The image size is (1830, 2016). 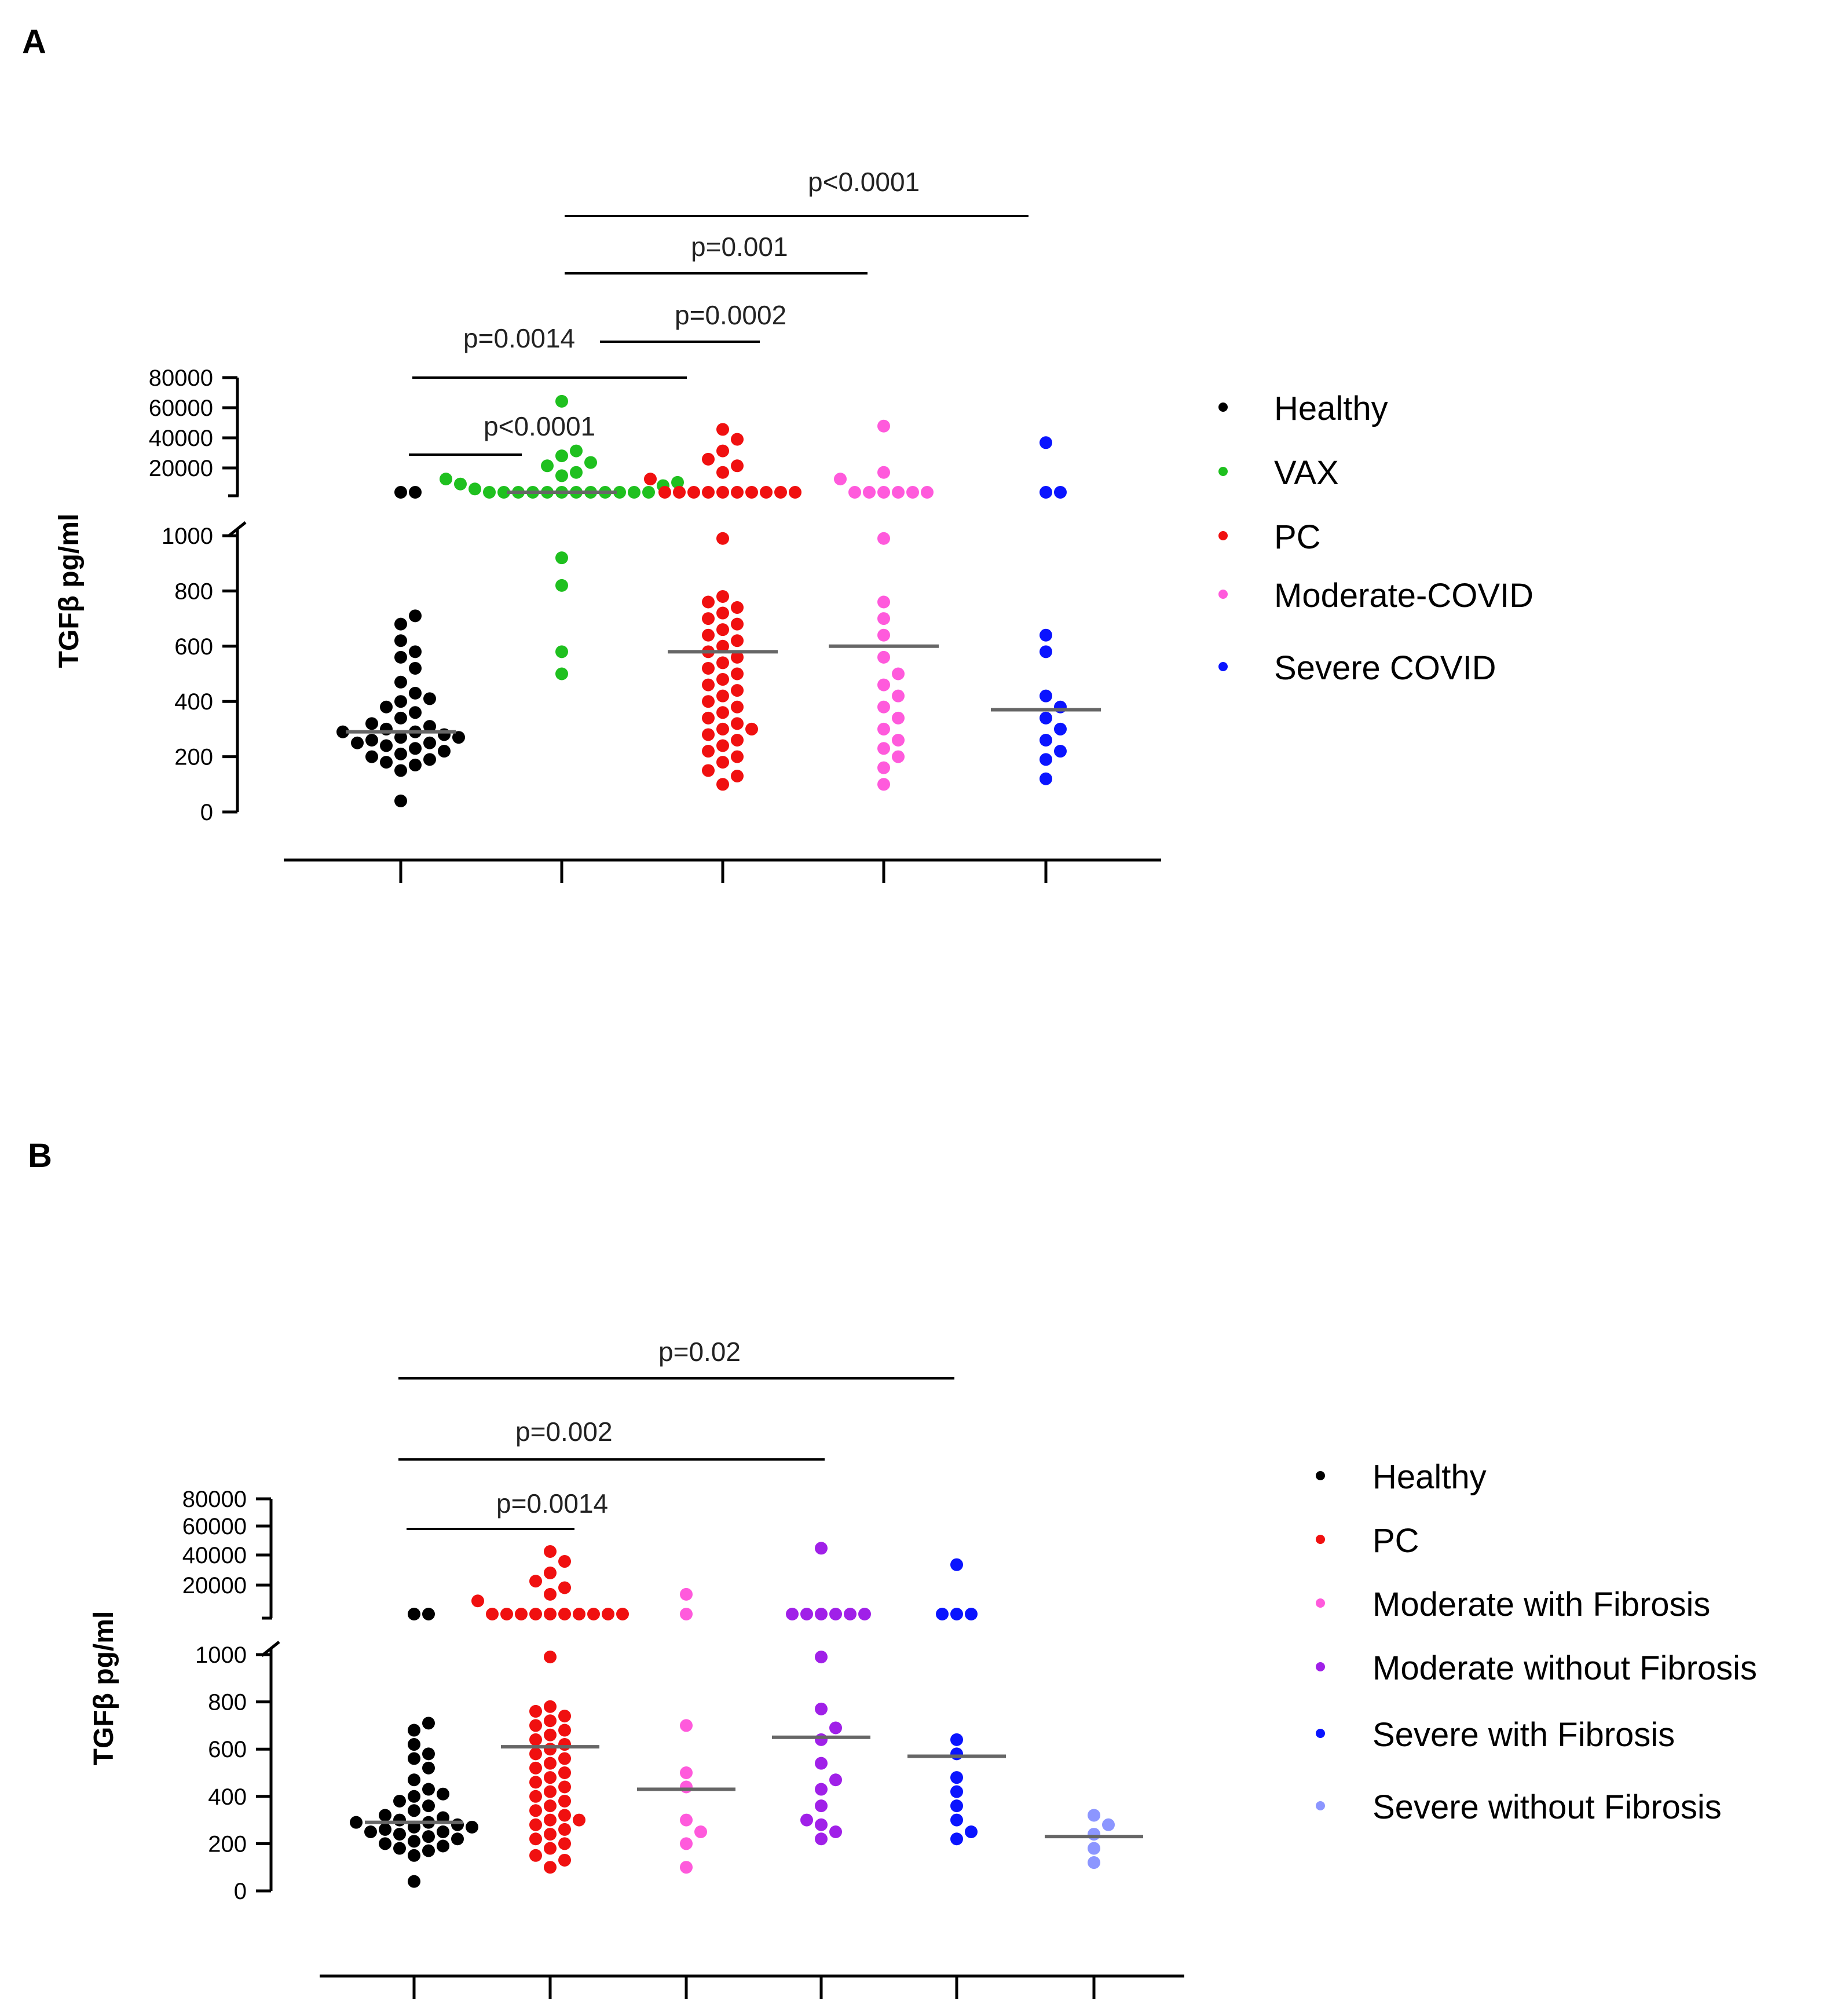 What do you see at coordinates (539, 426) in the screenshot?
I see `p-value-label: p<0.0001` at bounding box center [539, 426].